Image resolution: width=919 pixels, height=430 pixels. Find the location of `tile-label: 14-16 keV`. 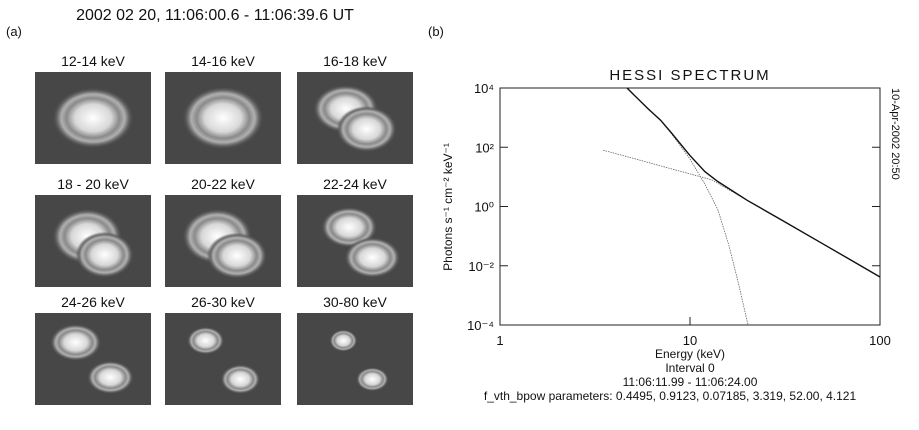

tile-label: 14-16 keV is located at coordinates (223, 61).